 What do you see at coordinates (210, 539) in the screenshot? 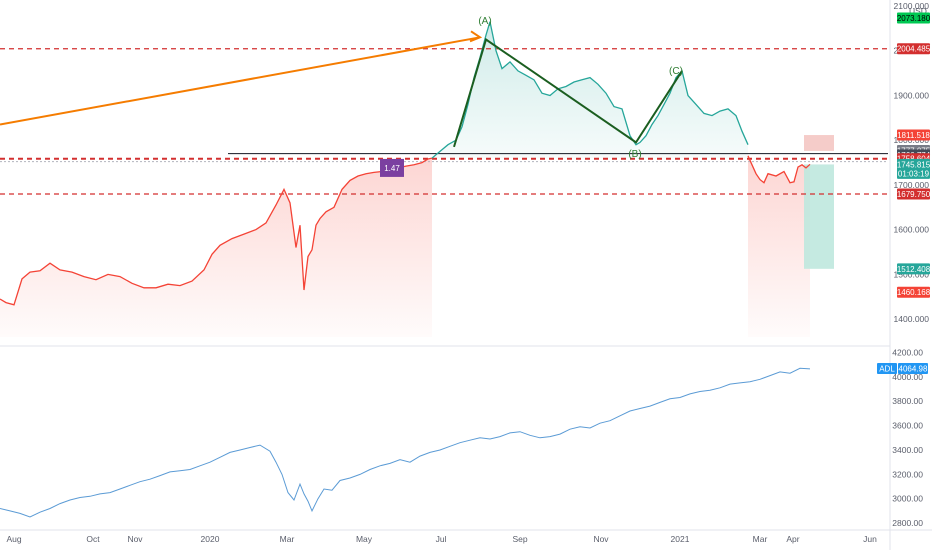
I see `time-tick-3: 2020` at bounding box center [210, 539].